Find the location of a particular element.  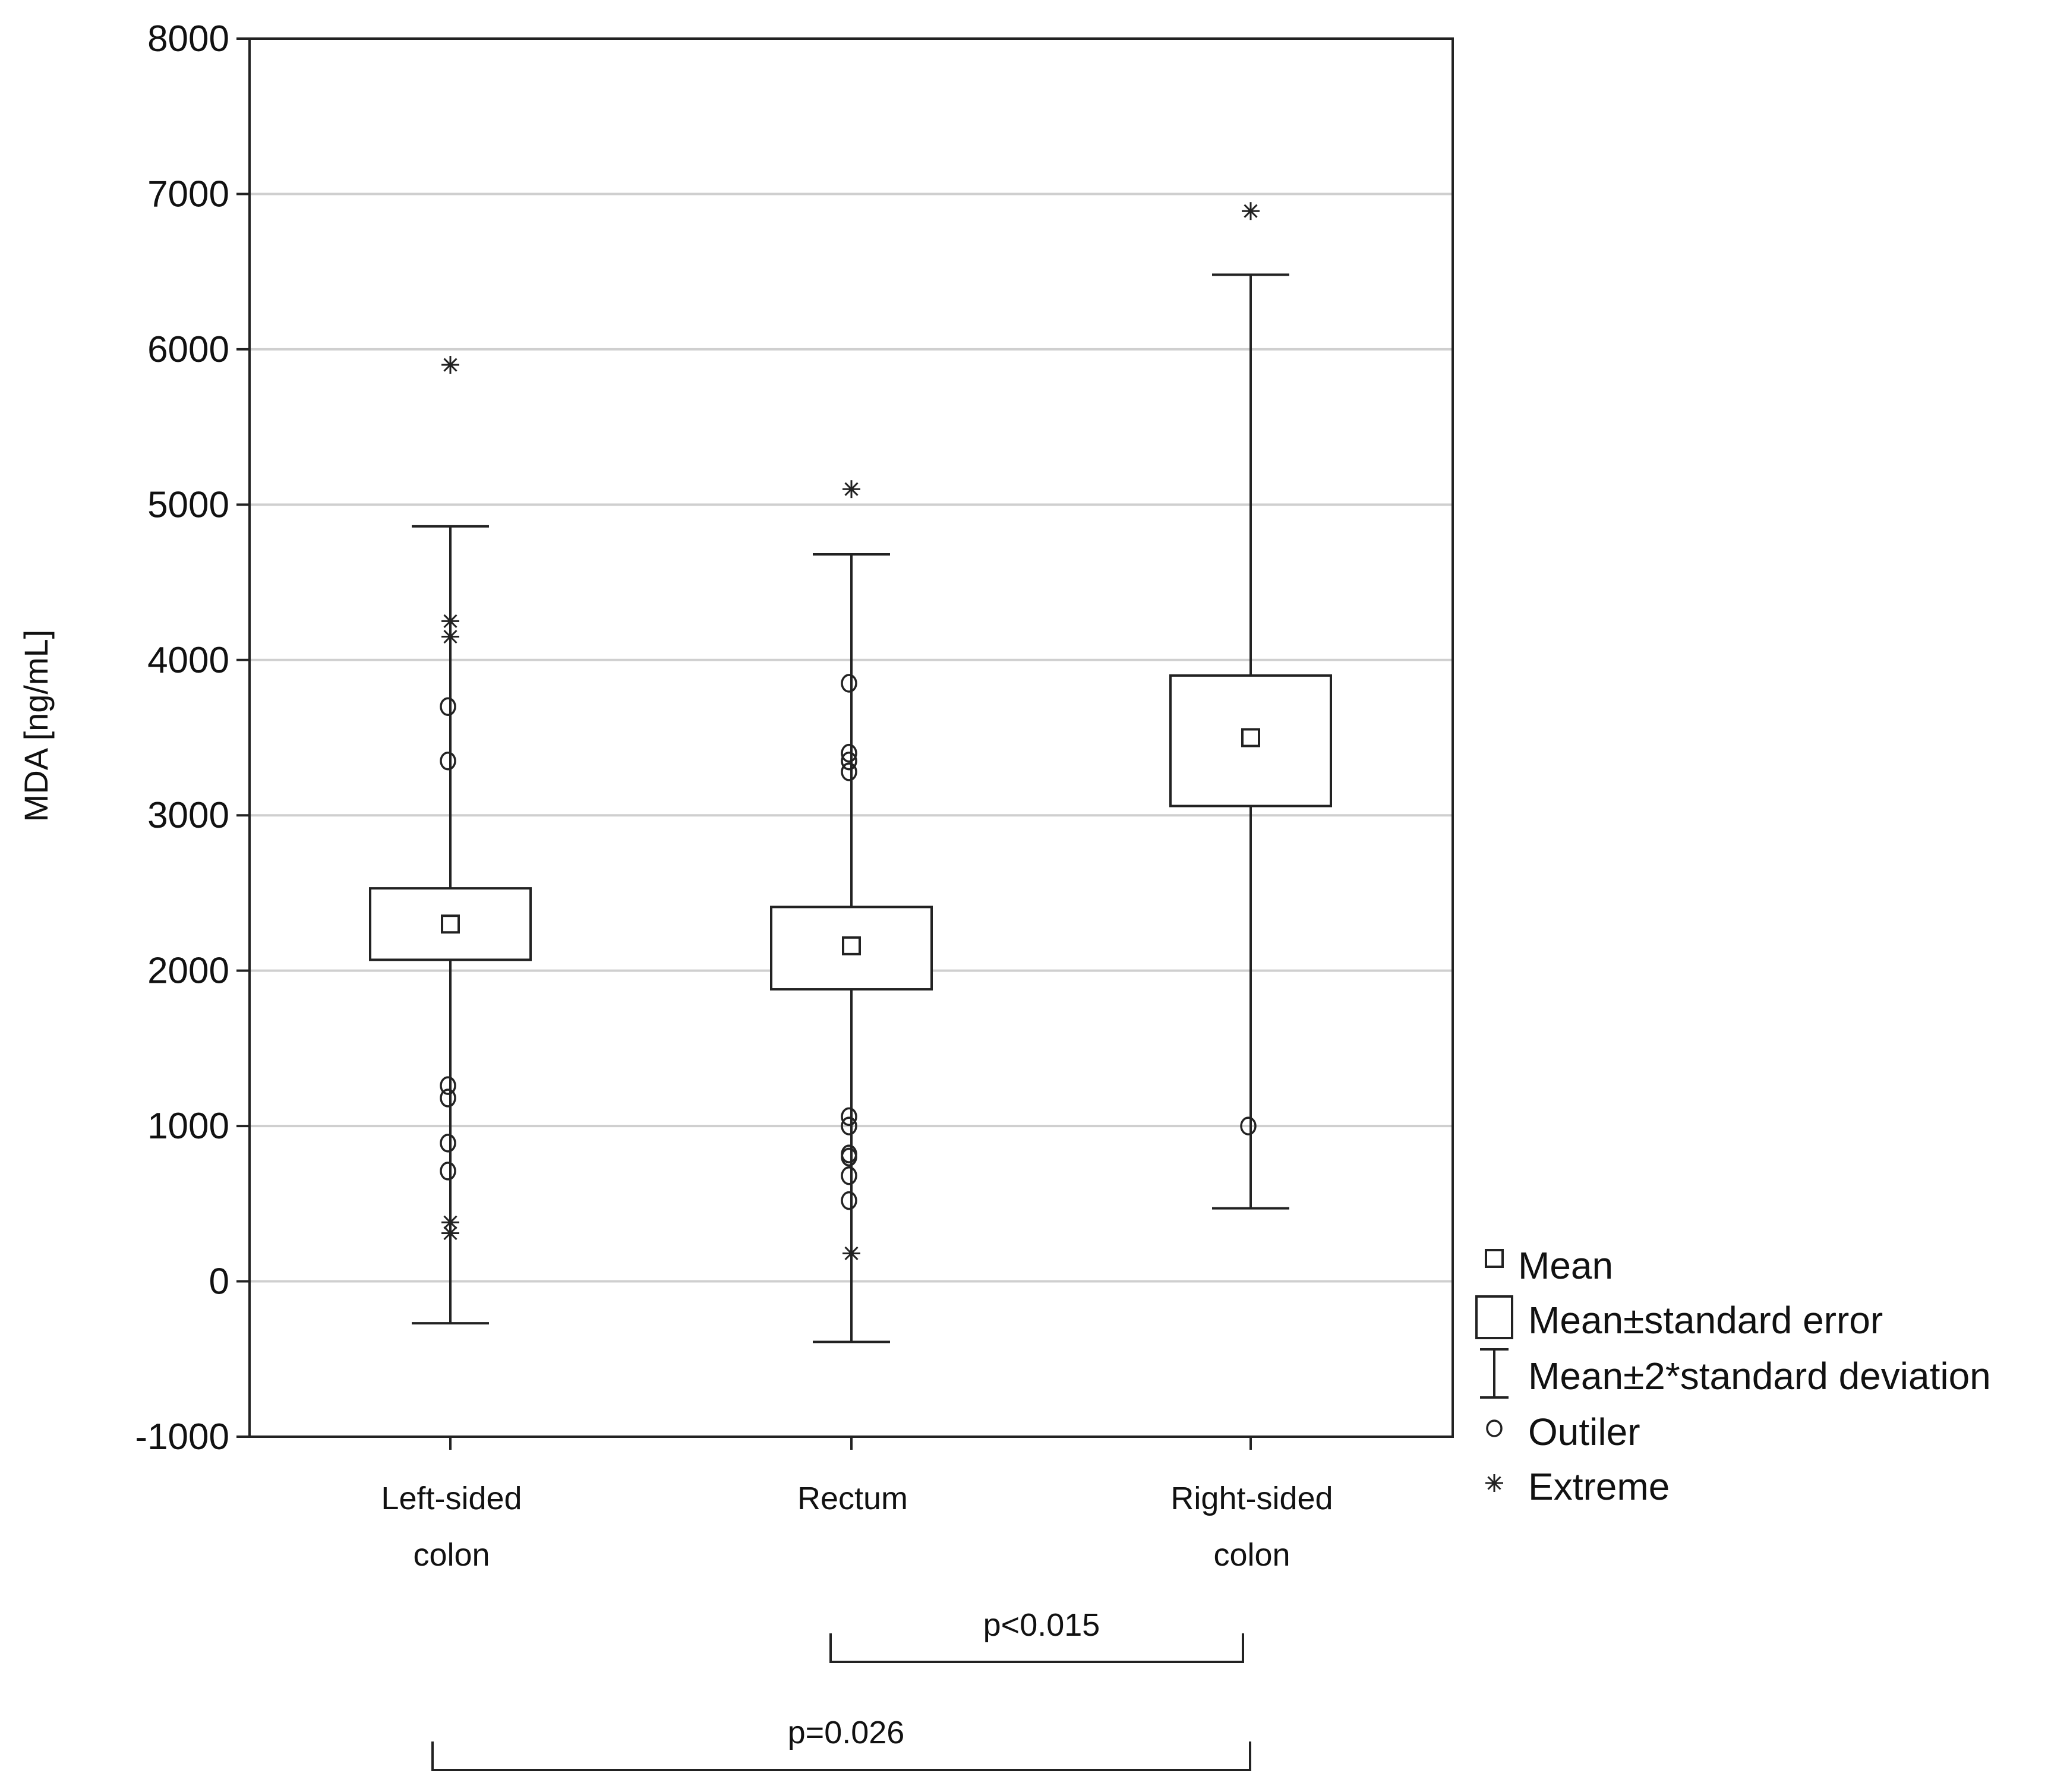

y-tick-label: 8000 is located at coordinates (188, 38).